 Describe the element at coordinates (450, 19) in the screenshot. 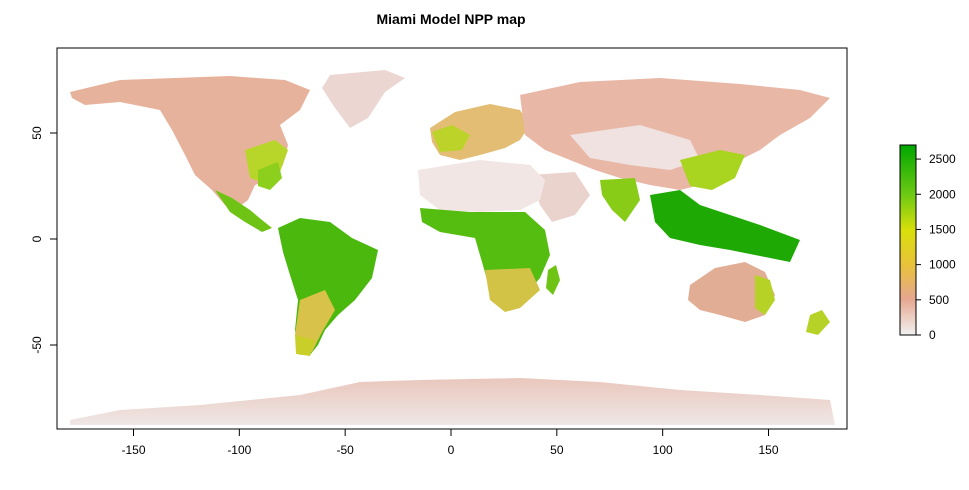

I see `map-title: Miami Model NPP map` at that location.